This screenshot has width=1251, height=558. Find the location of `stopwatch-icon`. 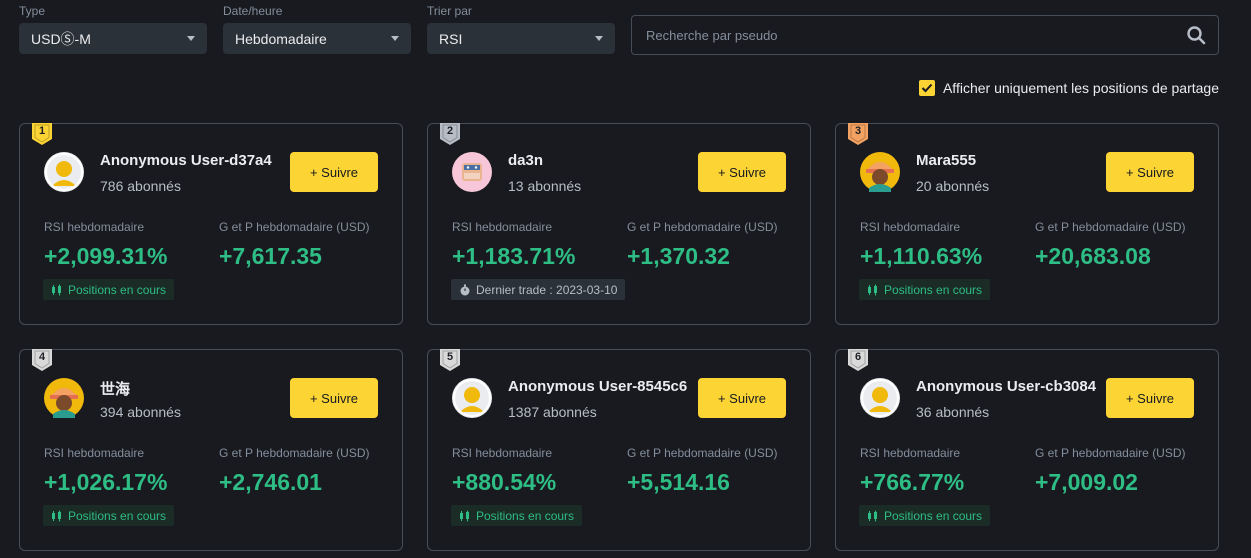

stopwatch-icon is located at coordinates (465, 289).